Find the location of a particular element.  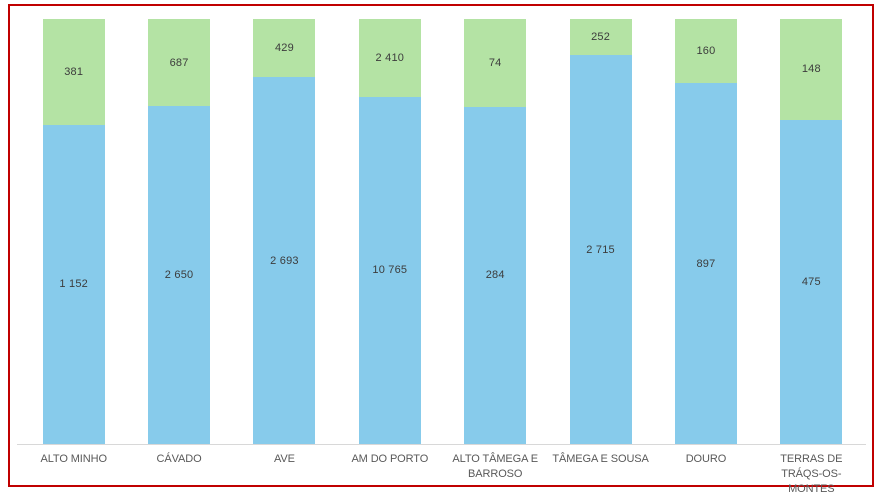

bar-segment-green: 429 is located at coordinates (284, 48).